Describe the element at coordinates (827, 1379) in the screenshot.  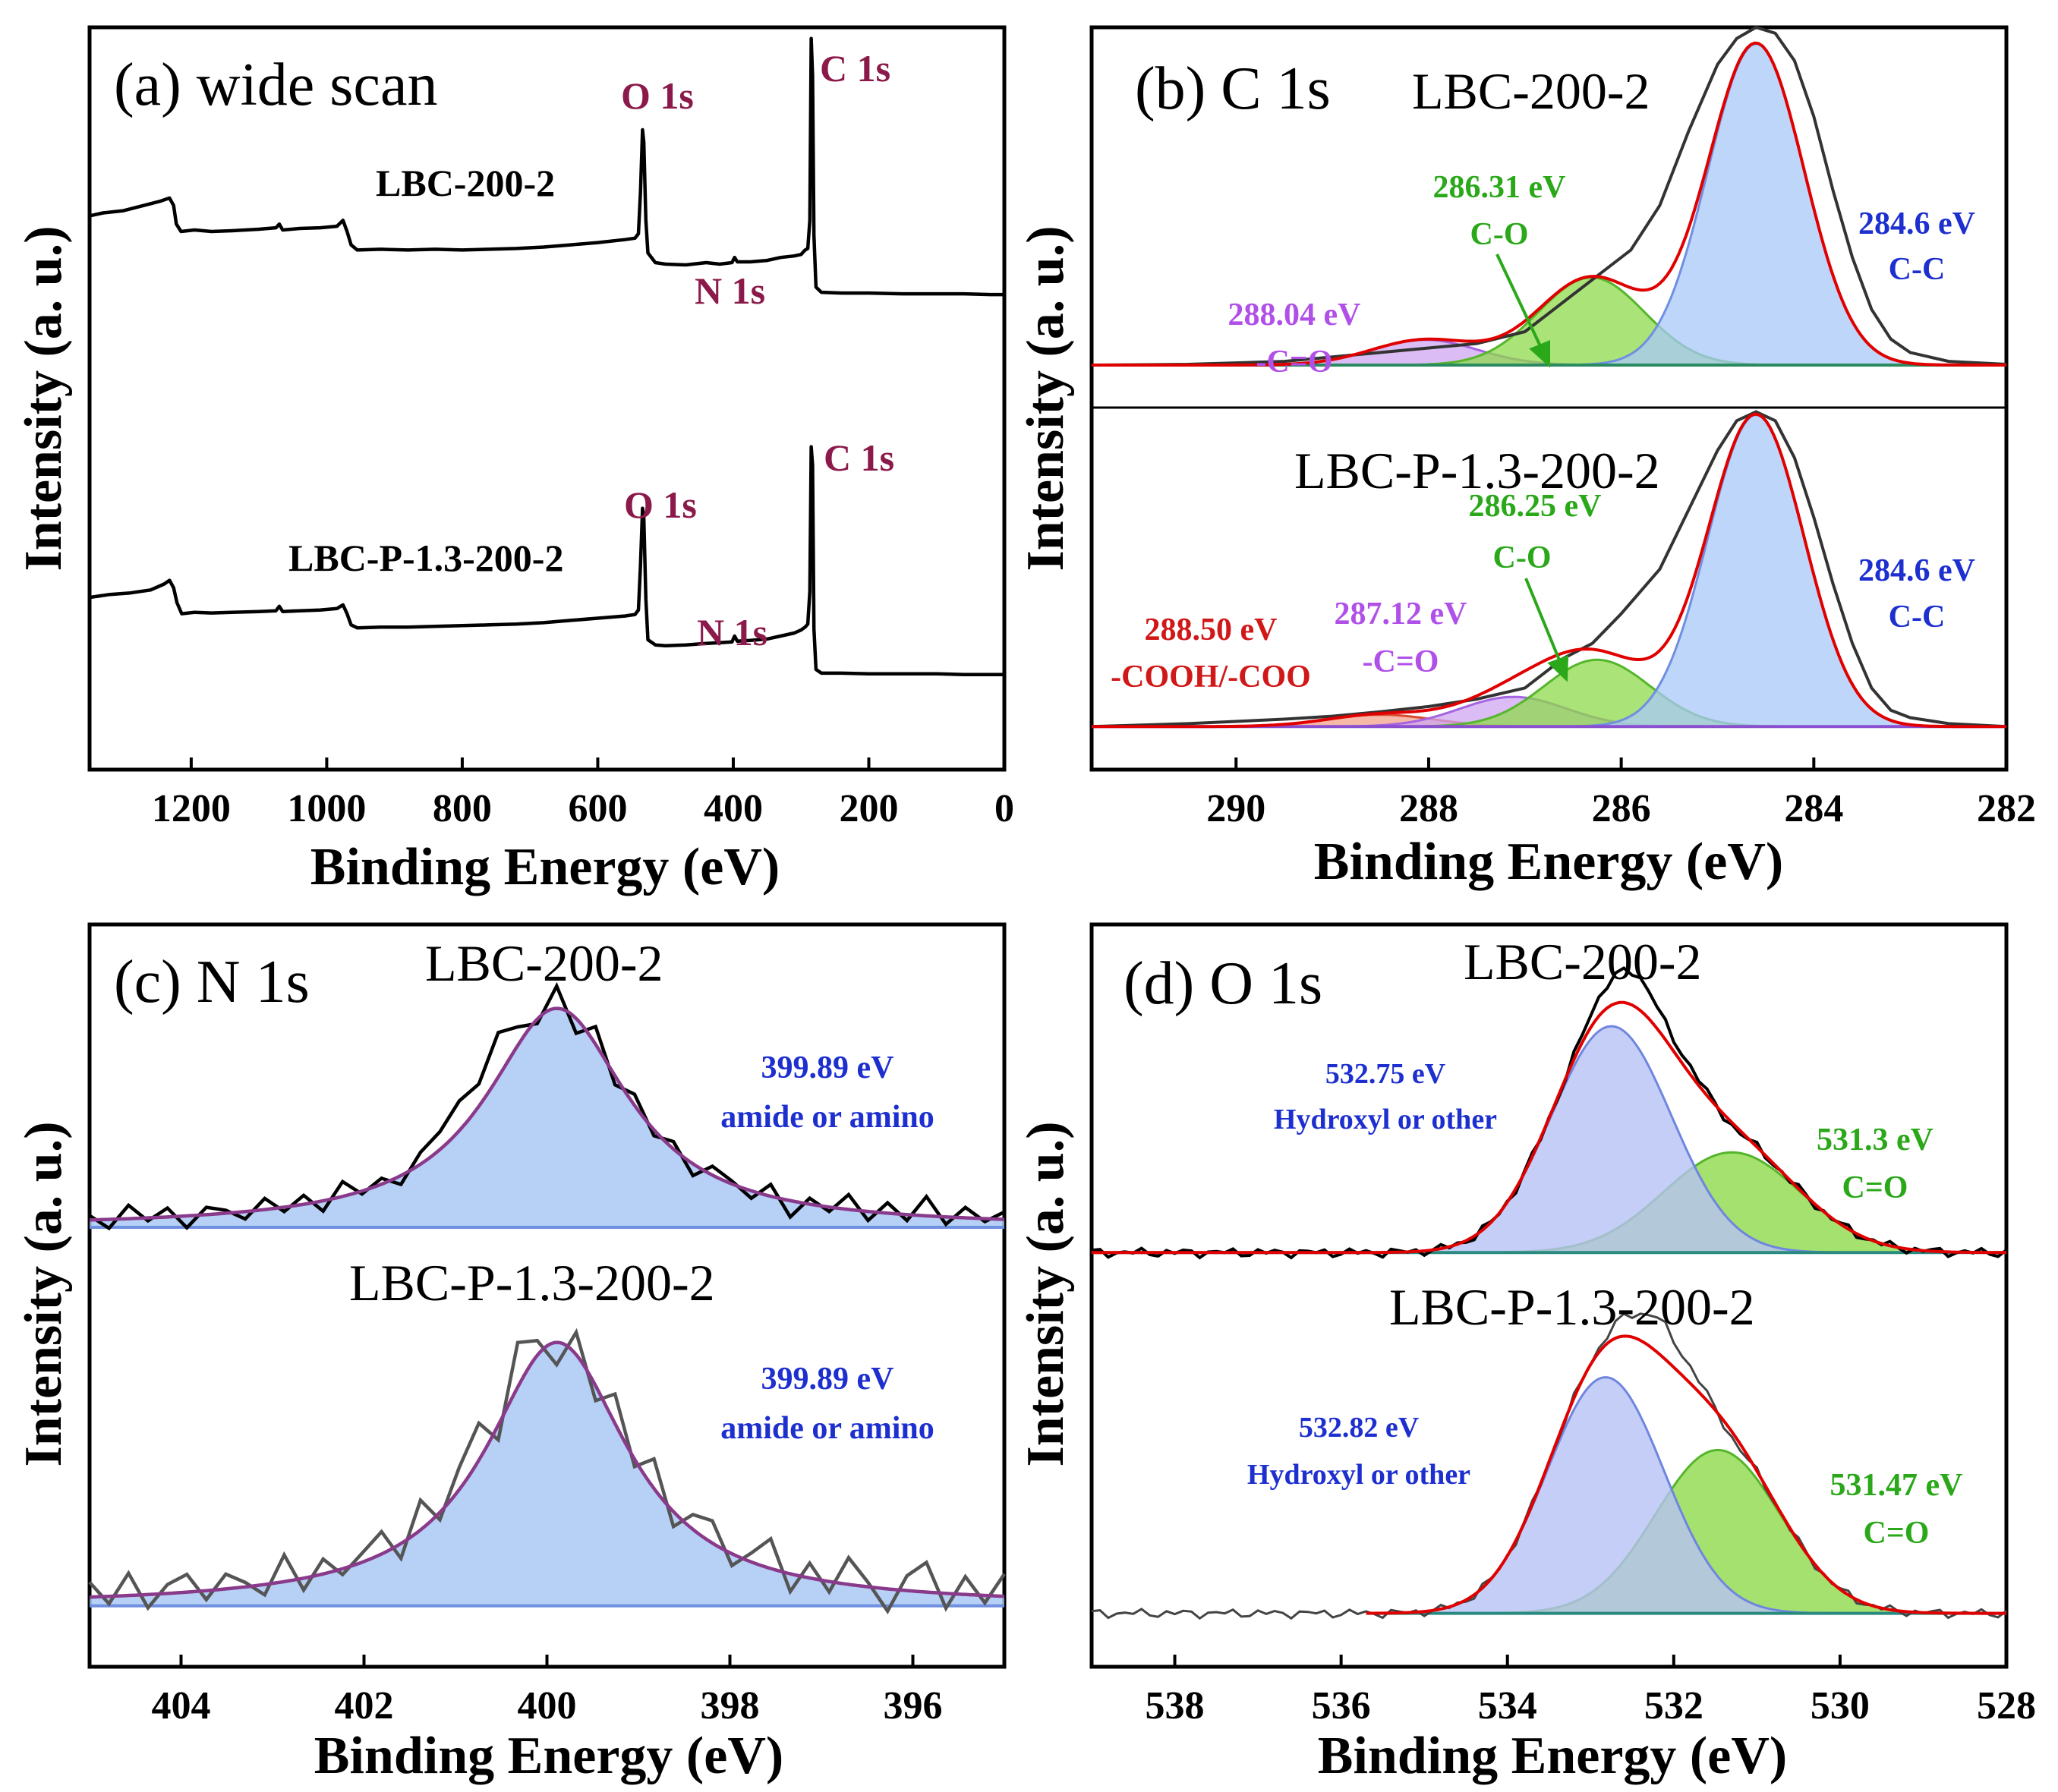
I see `c2-energy-label: 399.89 eV` at that location.